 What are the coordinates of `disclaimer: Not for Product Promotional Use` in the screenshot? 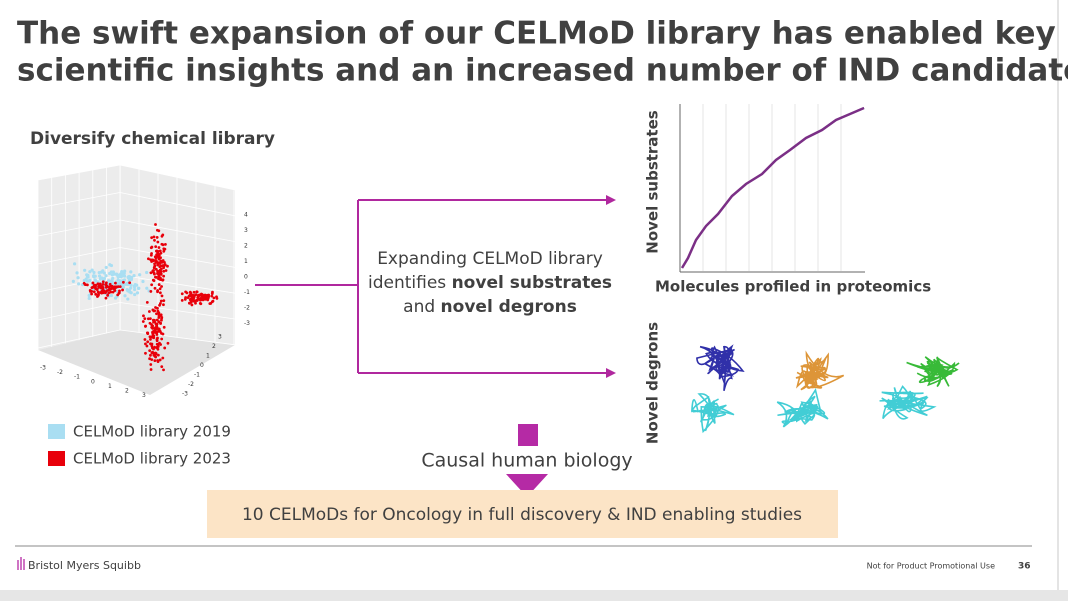 It's located at (931, 566).